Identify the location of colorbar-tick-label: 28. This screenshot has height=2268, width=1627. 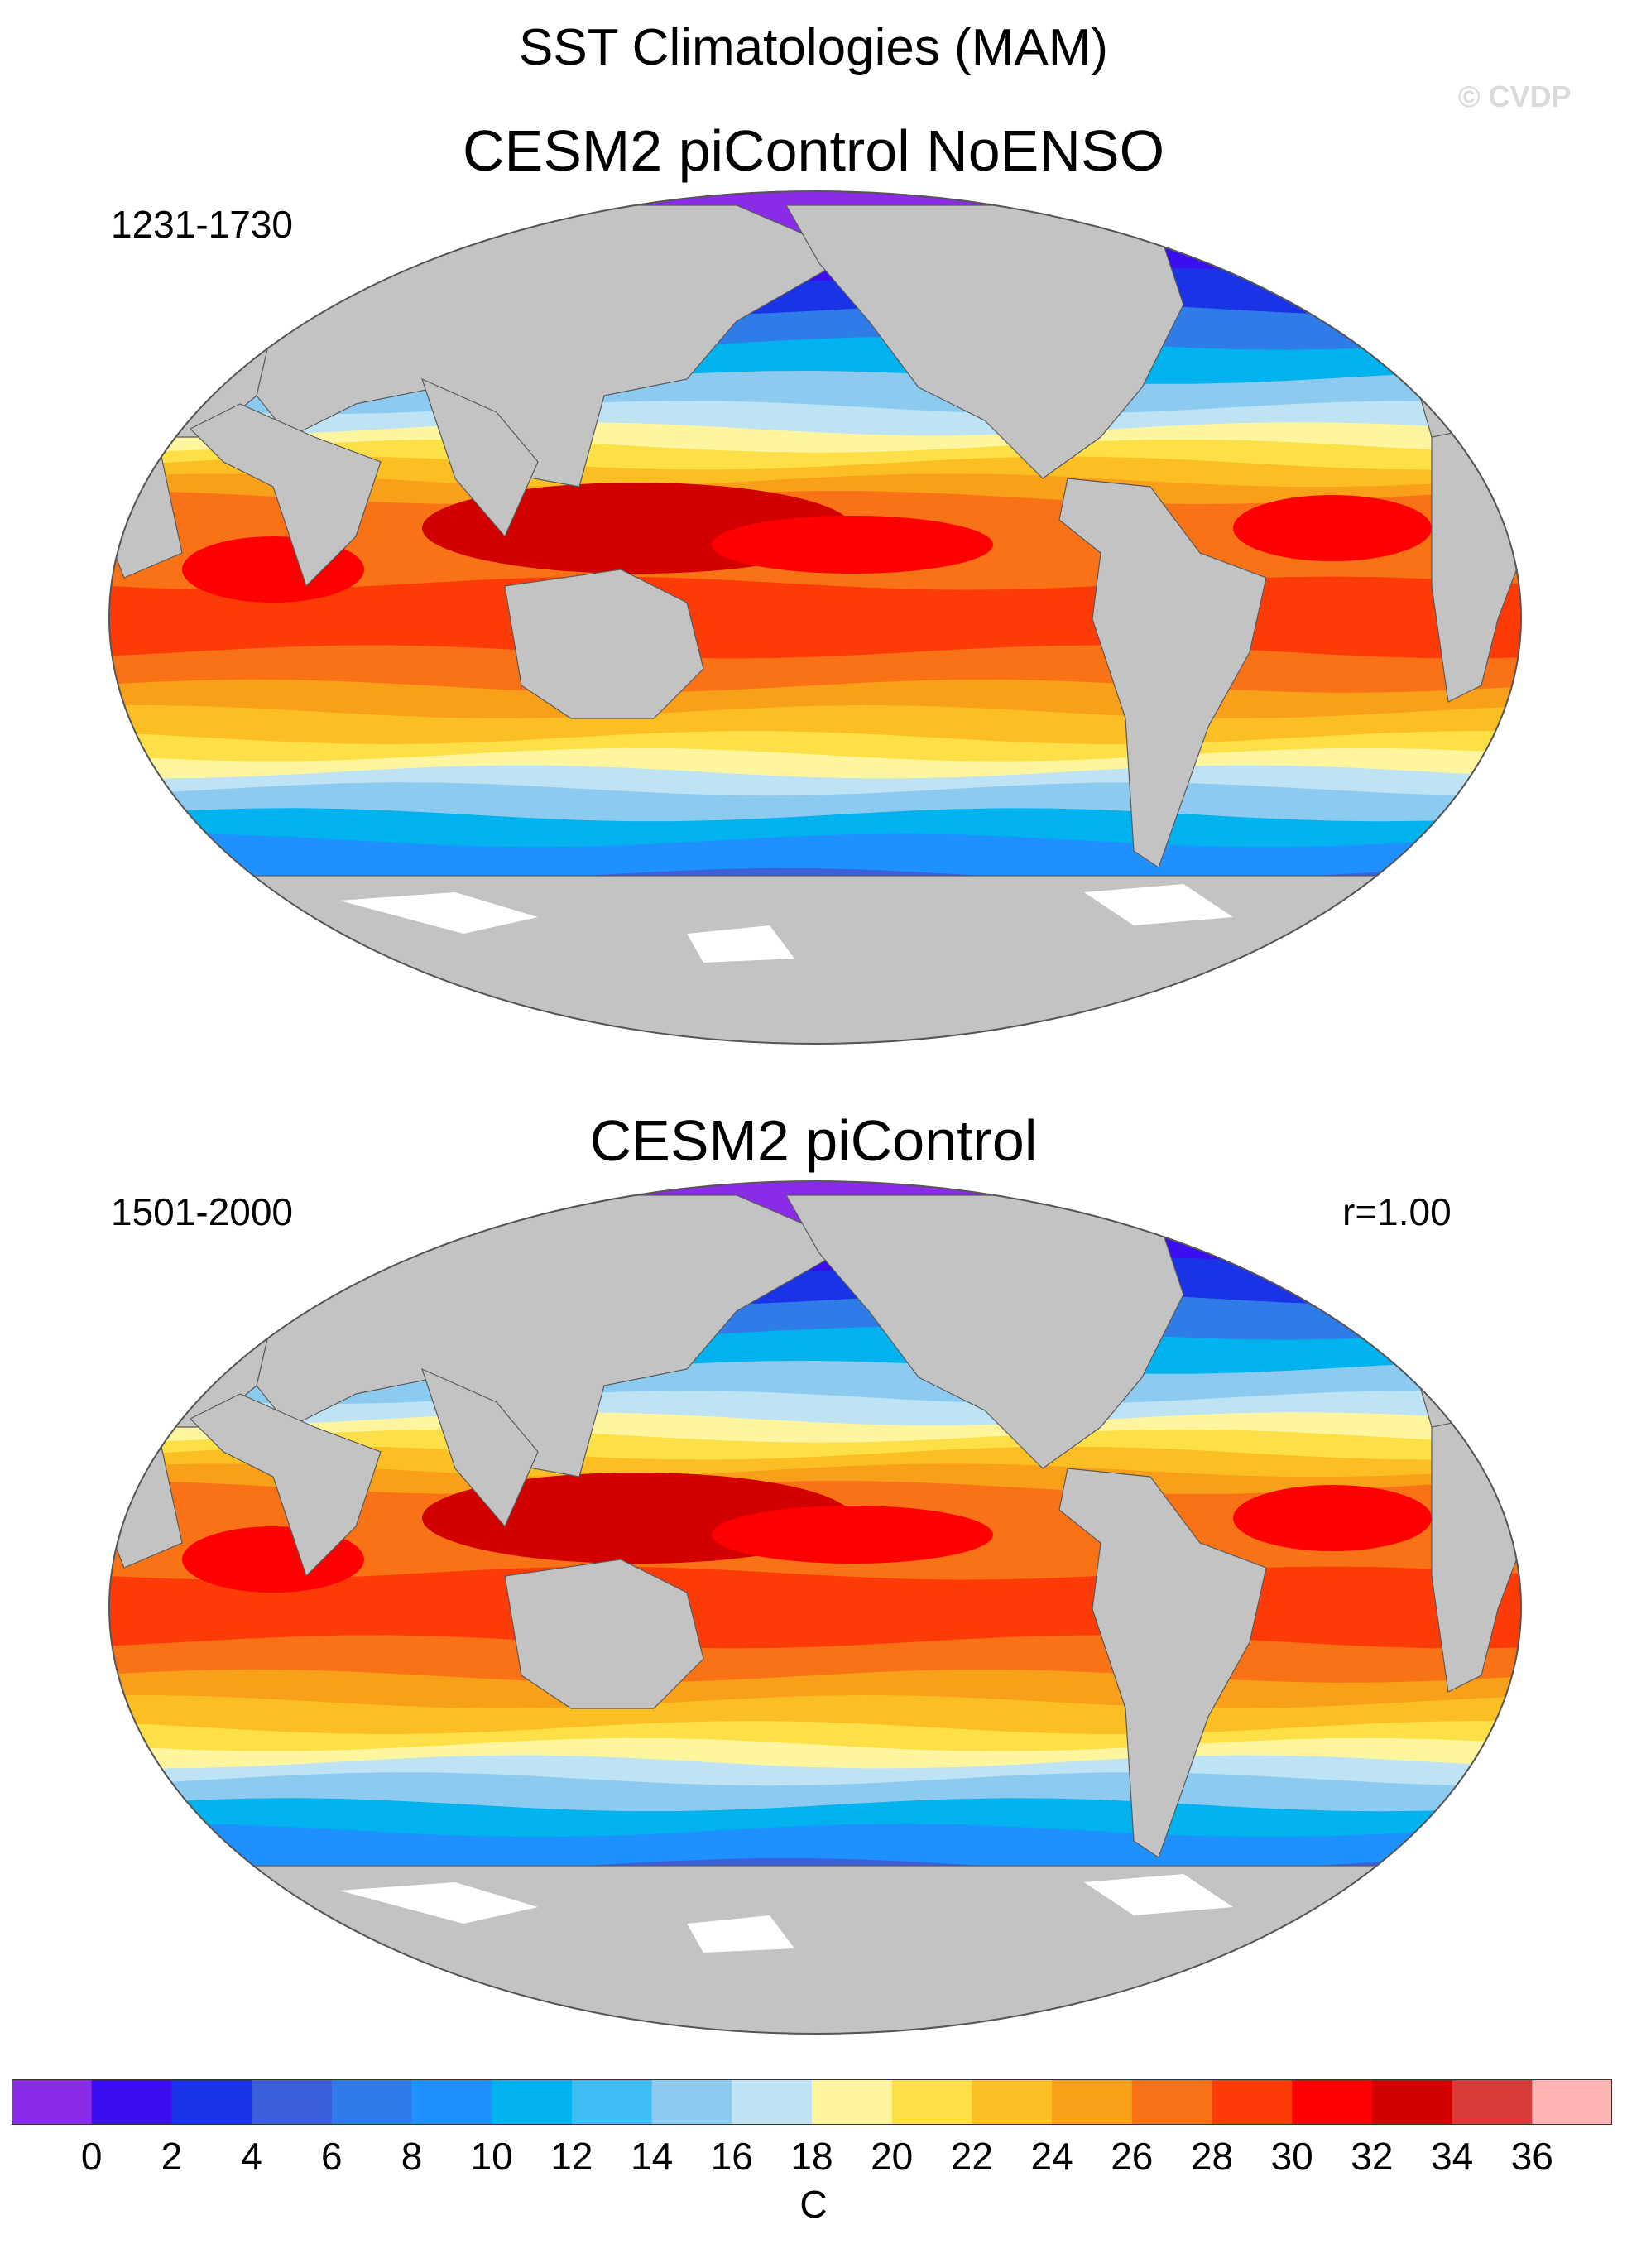
(1212, 2156).